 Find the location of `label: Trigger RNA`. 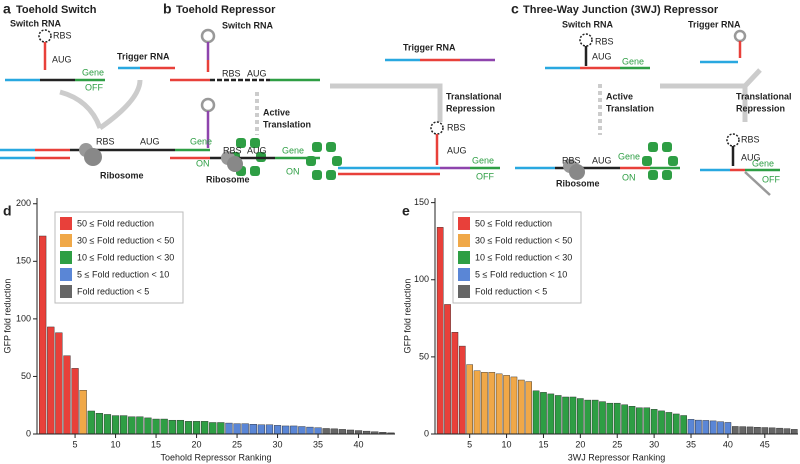

label: Trigger RNA is located at coordinates (143, 56).